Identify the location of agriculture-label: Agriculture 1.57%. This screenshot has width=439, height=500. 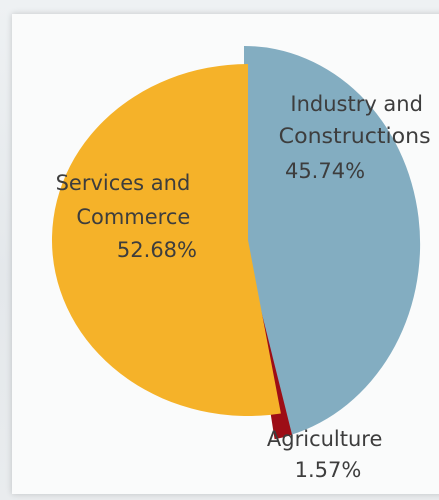
(328, 454).